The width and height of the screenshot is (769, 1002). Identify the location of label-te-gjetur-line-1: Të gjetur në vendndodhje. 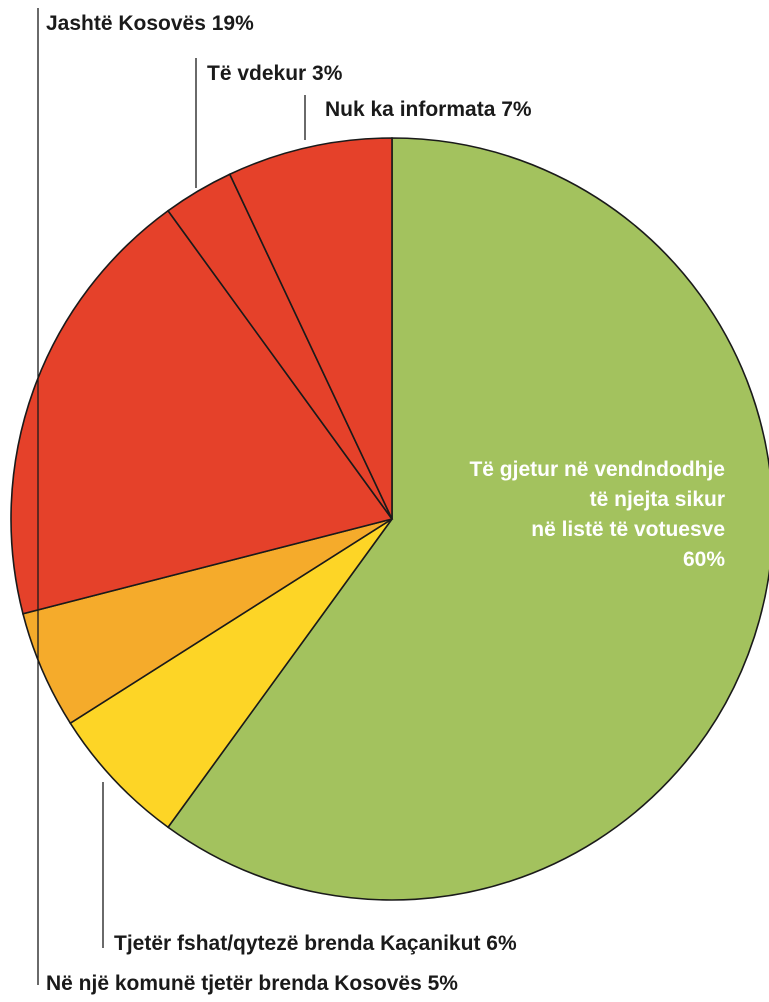
(597, 469).